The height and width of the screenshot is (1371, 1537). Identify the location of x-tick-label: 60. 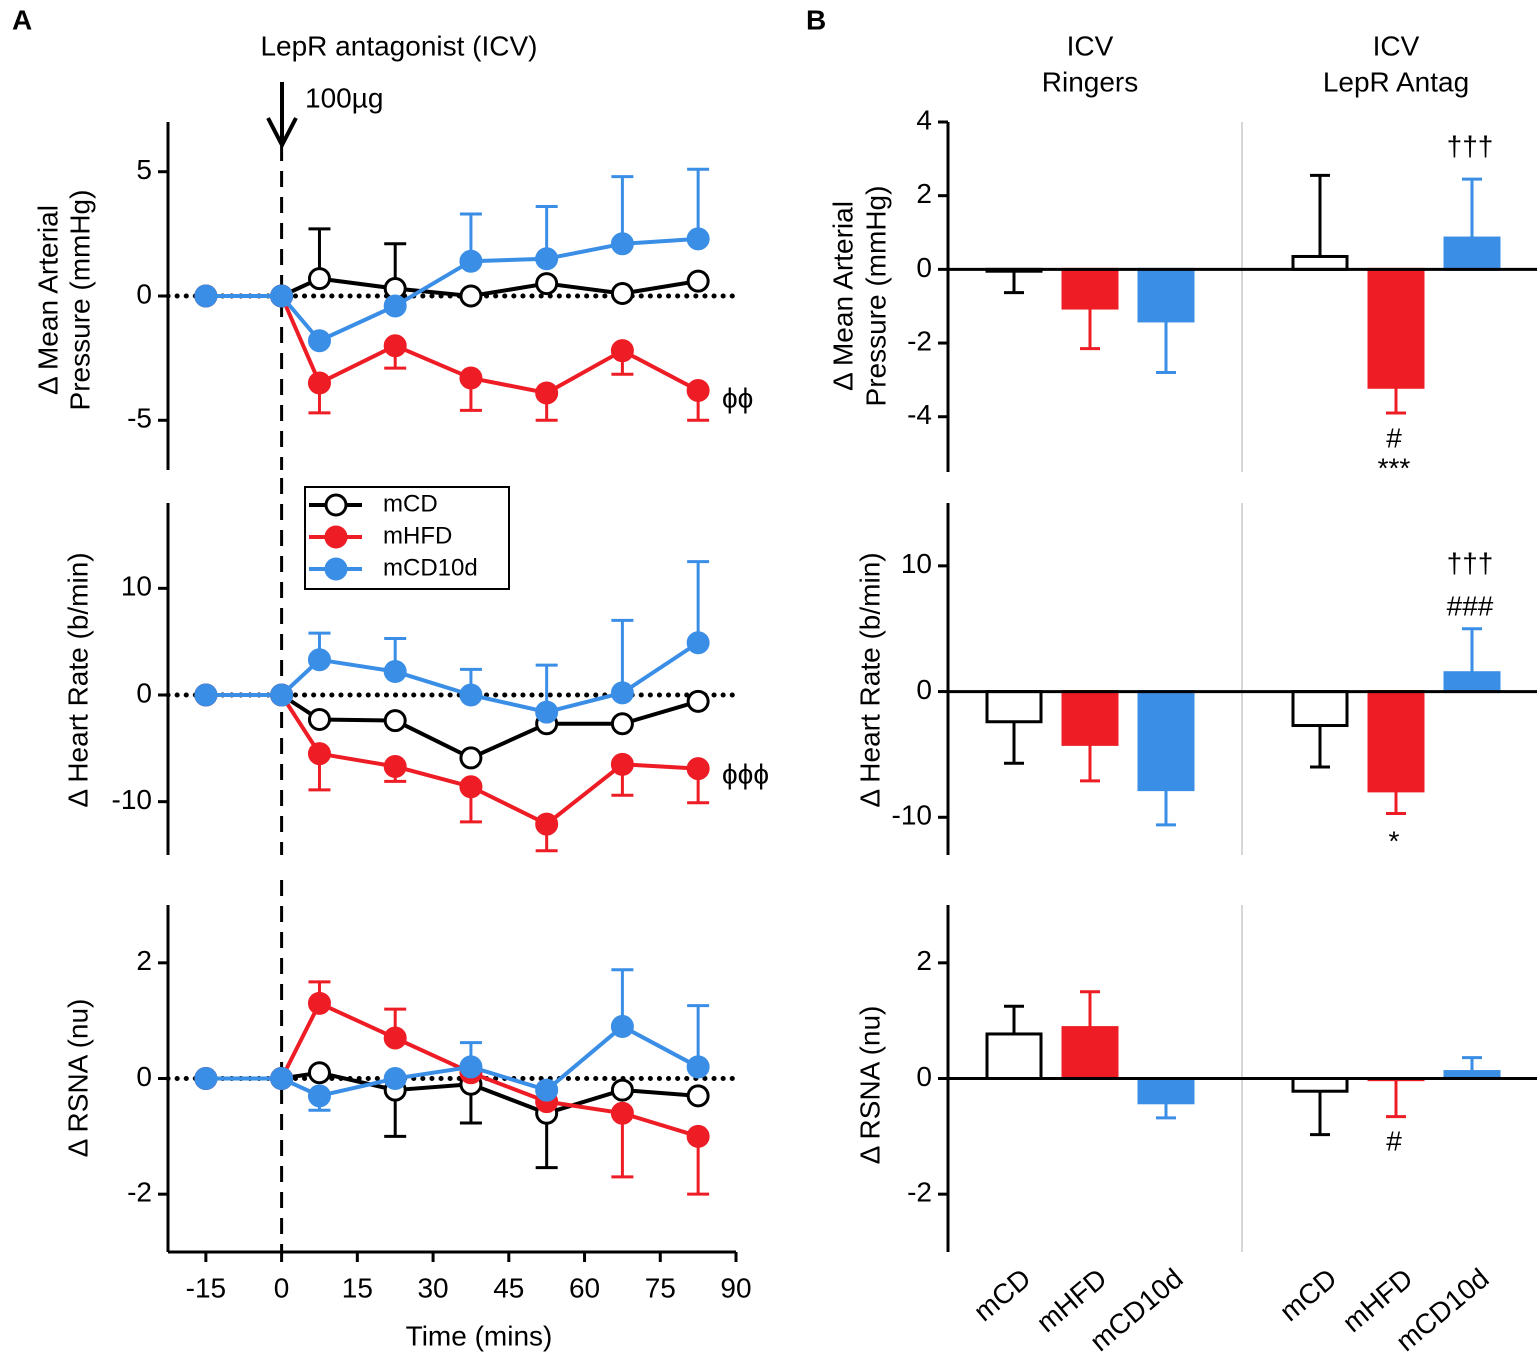
(584, 1287).